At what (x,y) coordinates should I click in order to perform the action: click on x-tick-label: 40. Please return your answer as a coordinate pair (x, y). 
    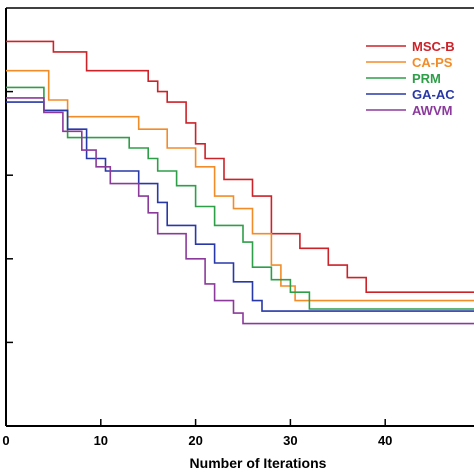
    Looking at the image, I should click on (385, 440).